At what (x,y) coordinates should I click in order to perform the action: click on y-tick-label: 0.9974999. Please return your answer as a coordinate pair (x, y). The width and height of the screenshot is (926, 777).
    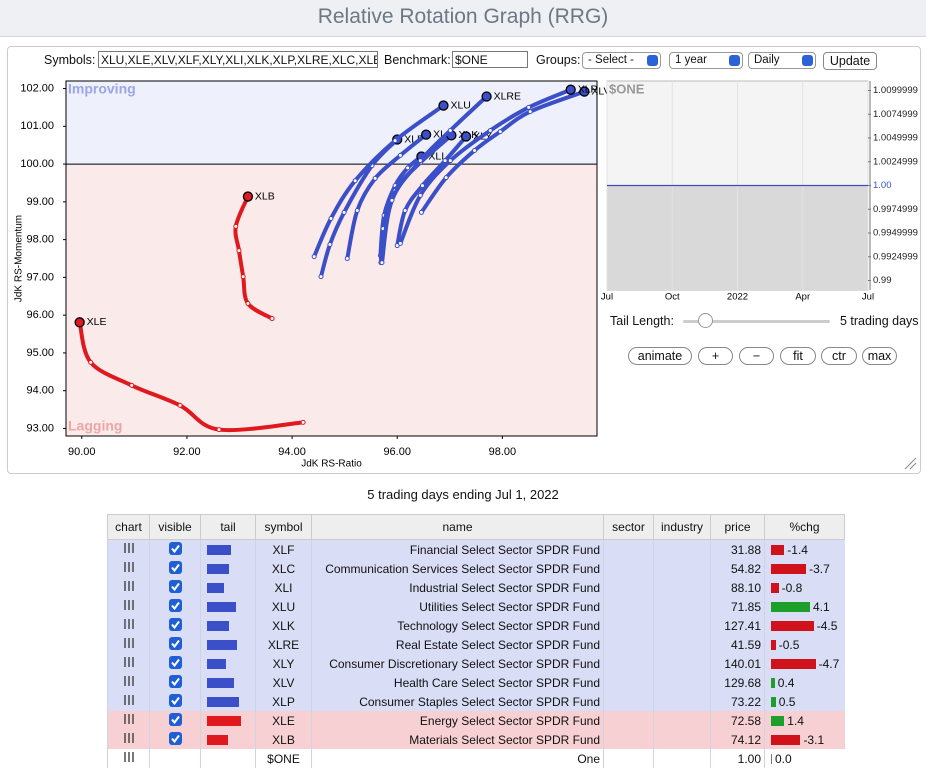
    Looking at the image, I should click on (895, 209).